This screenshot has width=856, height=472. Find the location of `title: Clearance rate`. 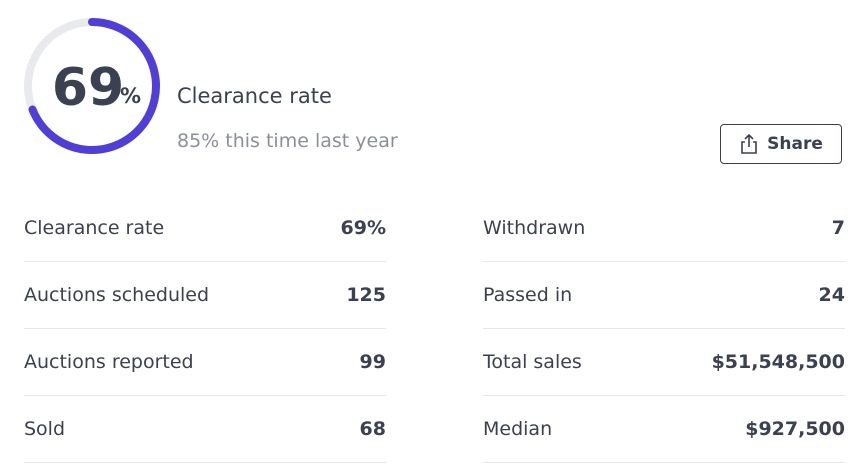

title: Clearance rate is located at coordinates (254, 96).